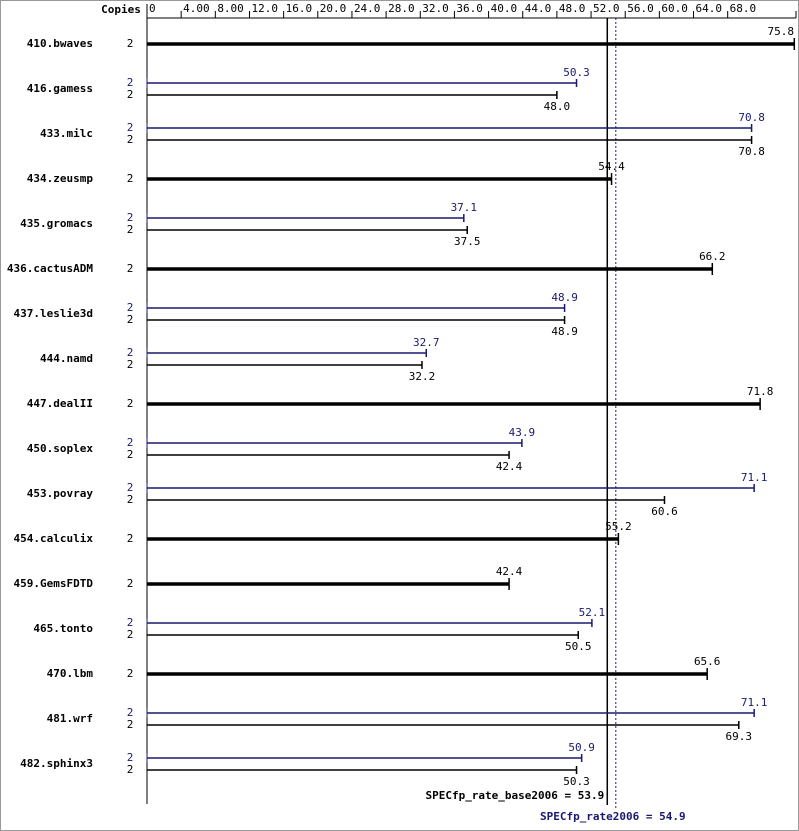 Image resolution: width=799 pixels, height=831 pixels. Describe the element at coordinates (581, 747) in the screenshot. I see `value-label: 50.9` at that location.